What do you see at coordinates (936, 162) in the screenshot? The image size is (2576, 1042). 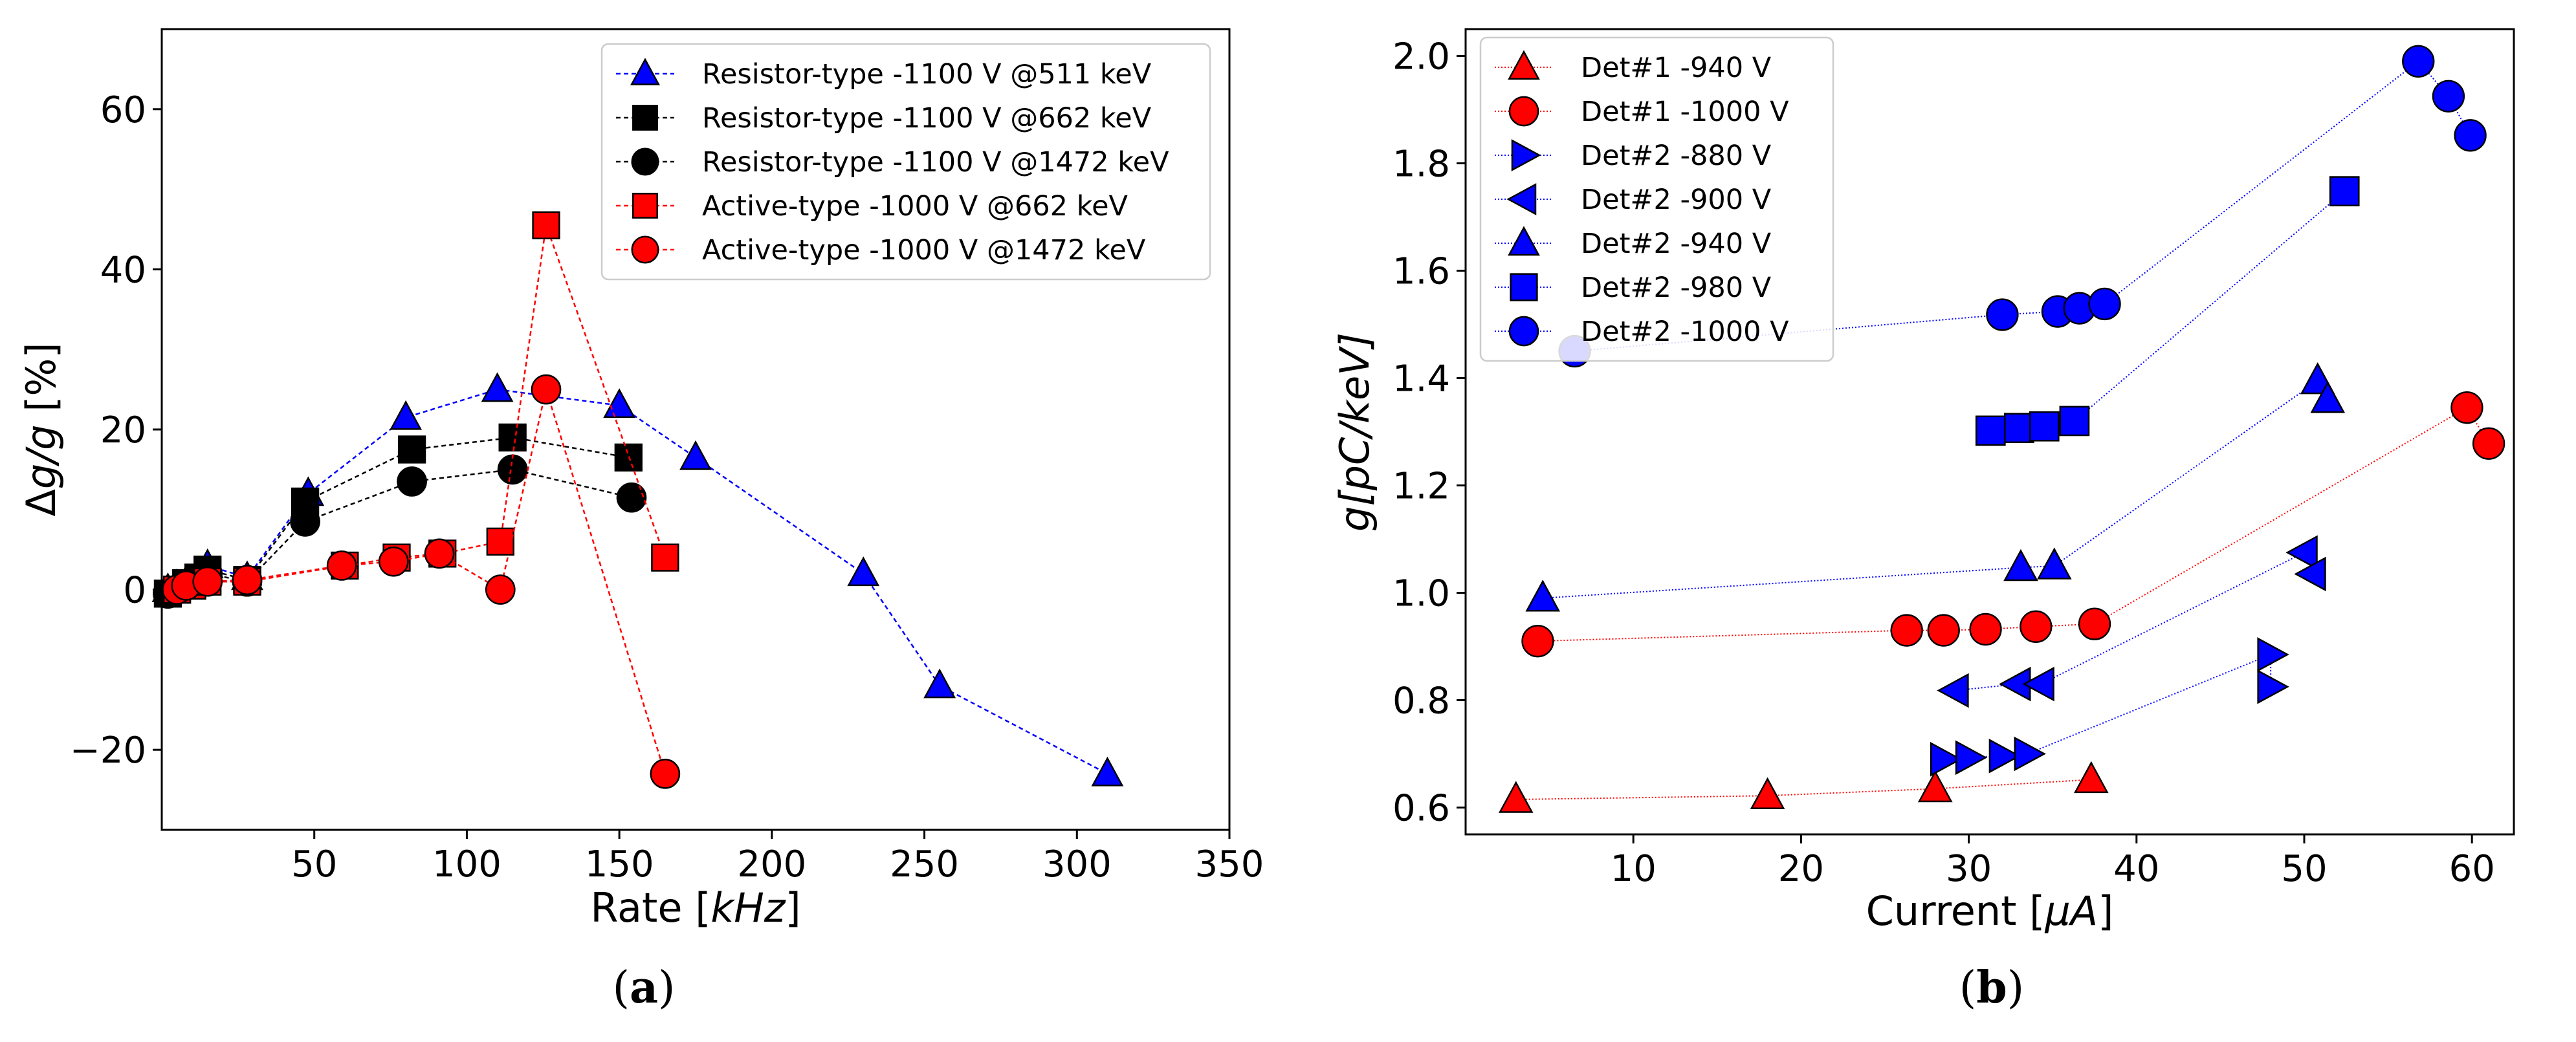 I see `legend-label: Resistor-type -1100 V @1472 keV` at bounding box center [936, 162].